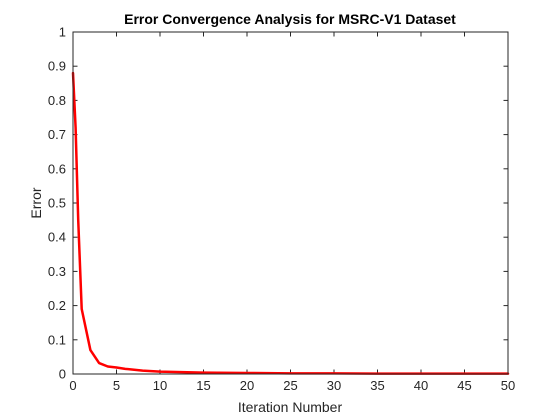 Image resolution: width=560 pixels, height=420 pixels. Describe the element at coordinates (116, 385) in the screenshot. I see `x-tick-label: 5` at that location.